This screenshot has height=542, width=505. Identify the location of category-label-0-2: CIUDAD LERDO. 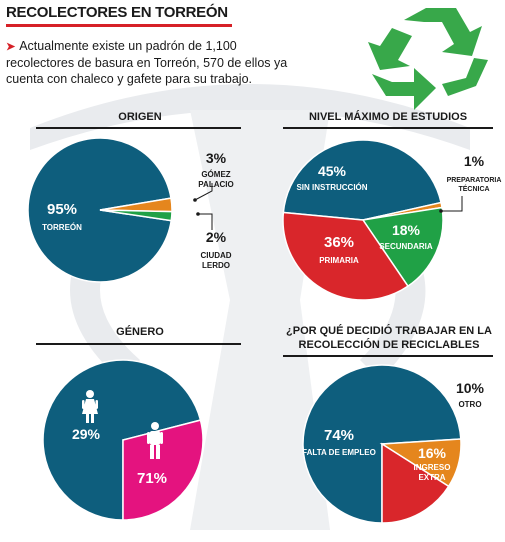
(215, 260).